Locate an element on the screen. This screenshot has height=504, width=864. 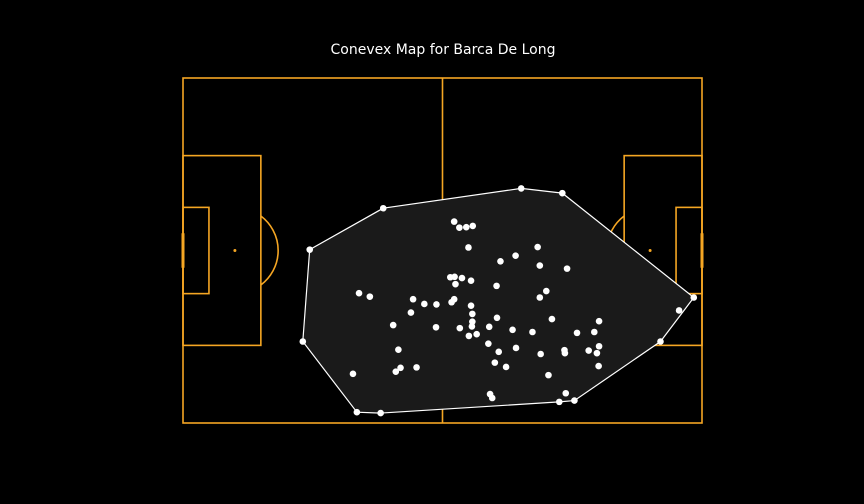
right-penalty-spot is located at coordinates (650, 250).